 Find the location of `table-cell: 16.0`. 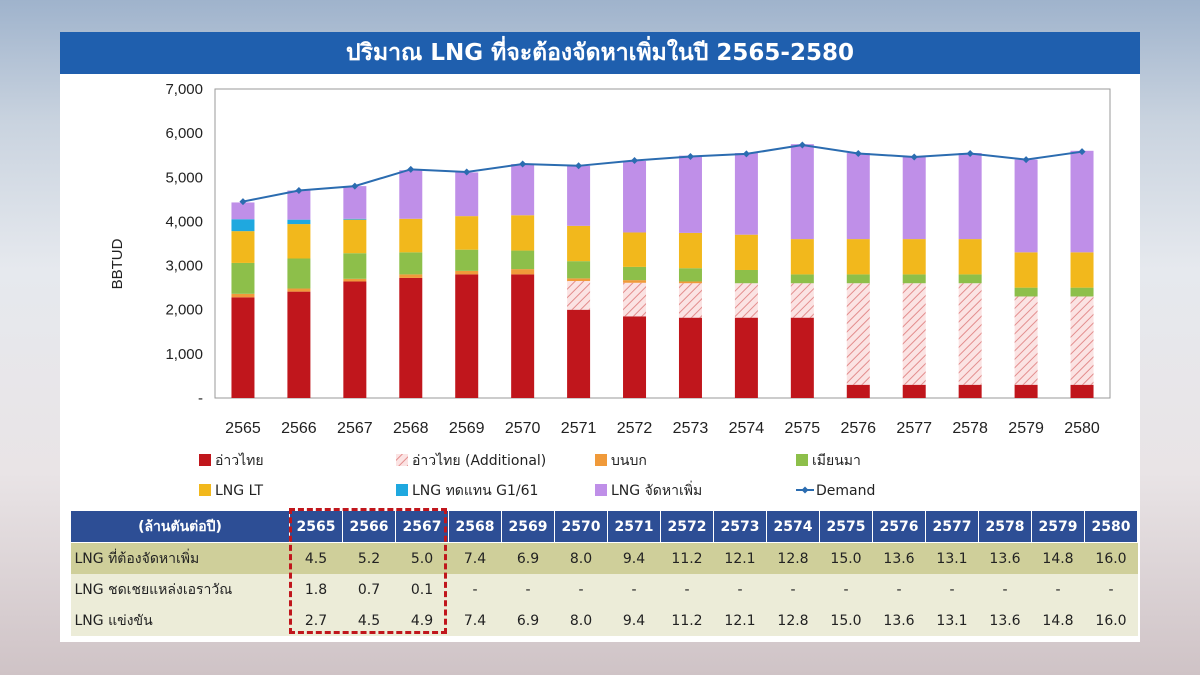

table-cell: 16.0 is located at coordinates (1111, 620).